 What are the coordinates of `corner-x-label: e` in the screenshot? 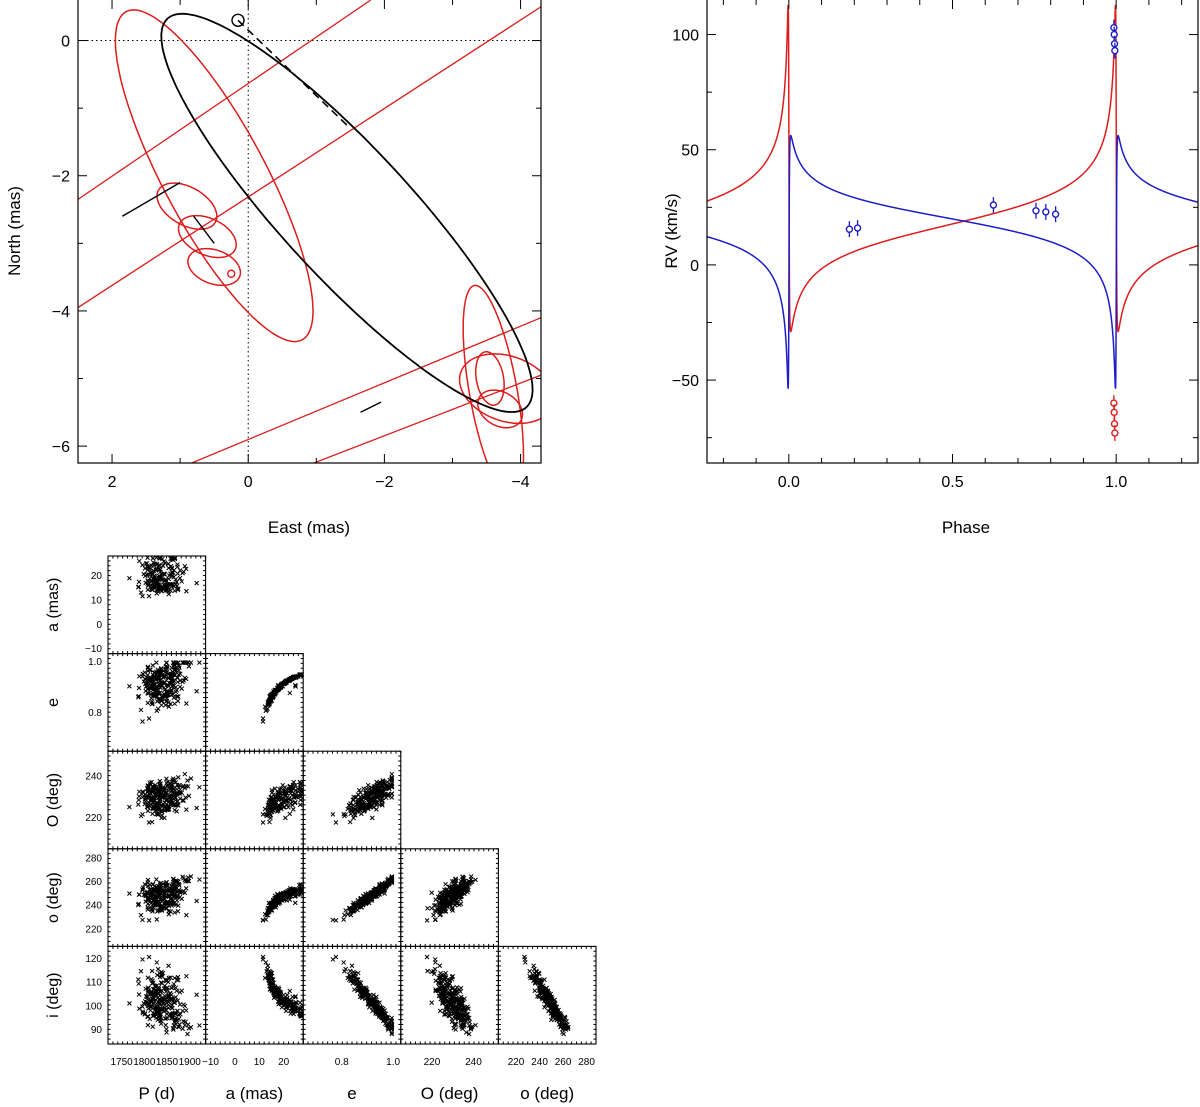 It's located at (351, 1093).